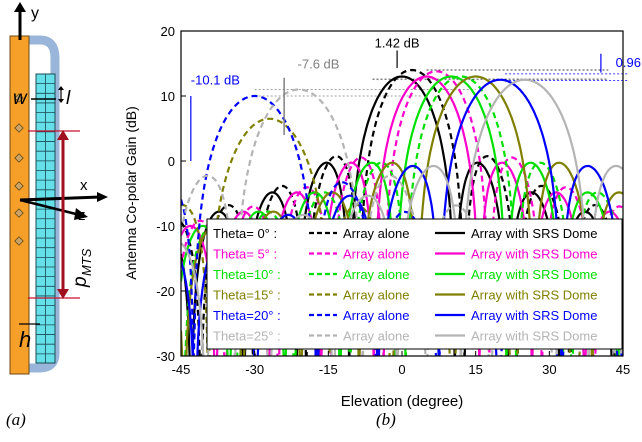  Describe the element at coordinates (50, 207) in the screenshot. I see `z-axis-arrow` at that location.